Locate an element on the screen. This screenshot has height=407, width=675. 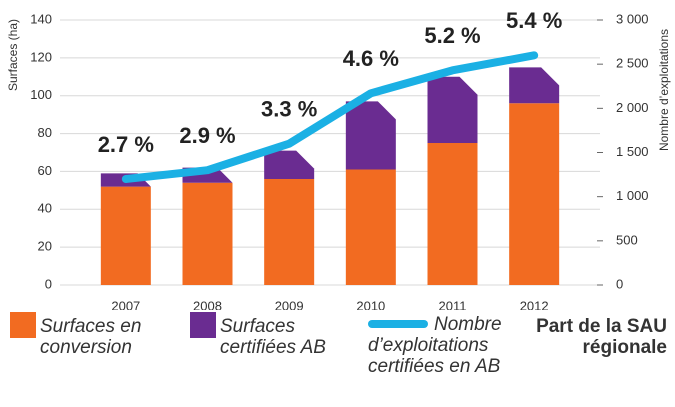
x-tick-label: 2008 is located at coordinates (207, 304).